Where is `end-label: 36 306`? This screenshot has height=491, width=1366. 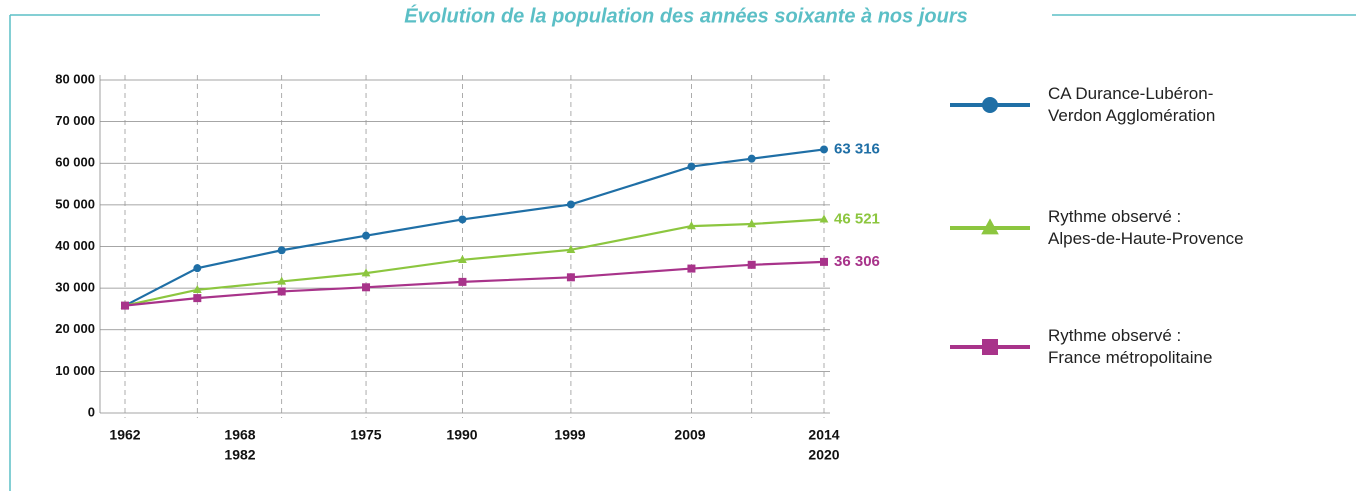
end-label: 36 306 is located at coordinates (857, 261).